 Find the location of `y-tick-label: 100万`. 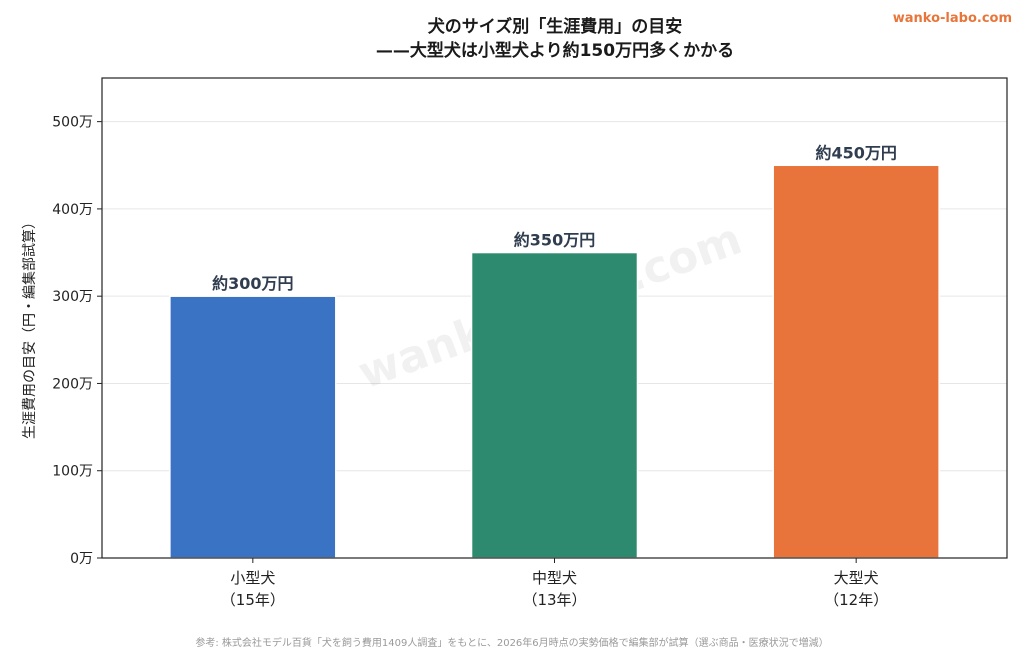

y-tick-label: 100万 is located at coordinates (72, 472).